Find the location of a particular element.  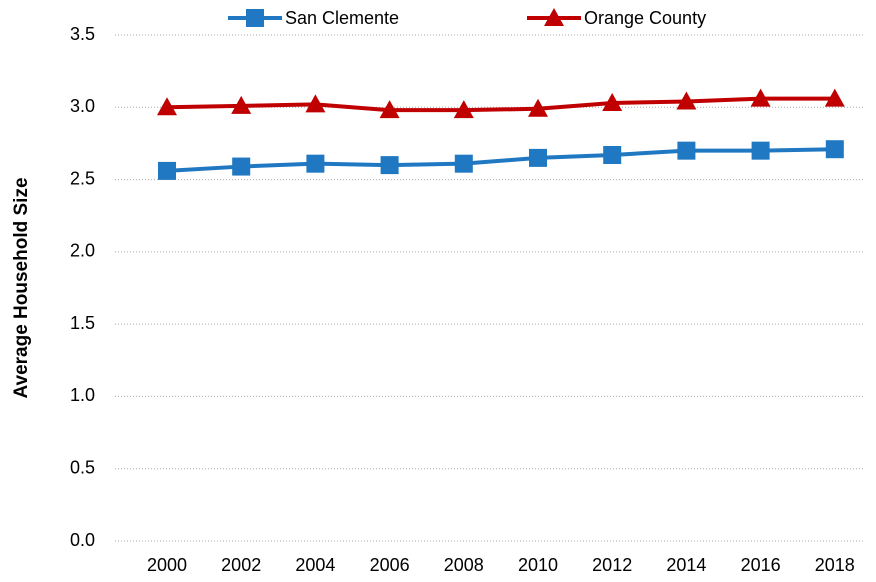

legend-label: Orange County is located at coordinates (645, 18).